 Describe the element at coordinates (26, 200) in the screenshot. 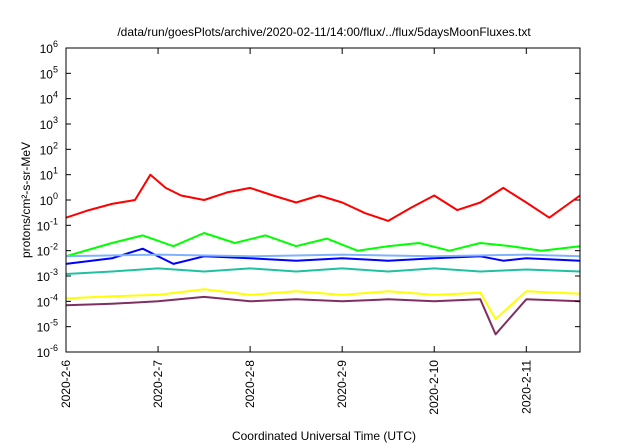

I see `y-axis-label: protons/cm²-s-sr-MeV` at that location.